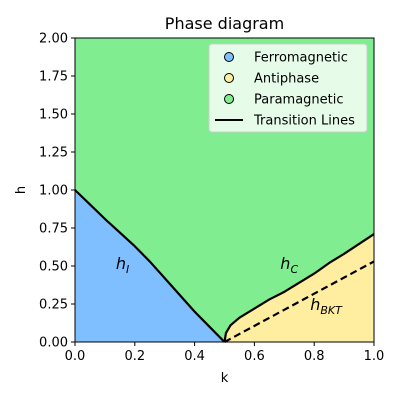  I want to click on legend-label-transition-lines: Transition Lines, so click(304, 121).